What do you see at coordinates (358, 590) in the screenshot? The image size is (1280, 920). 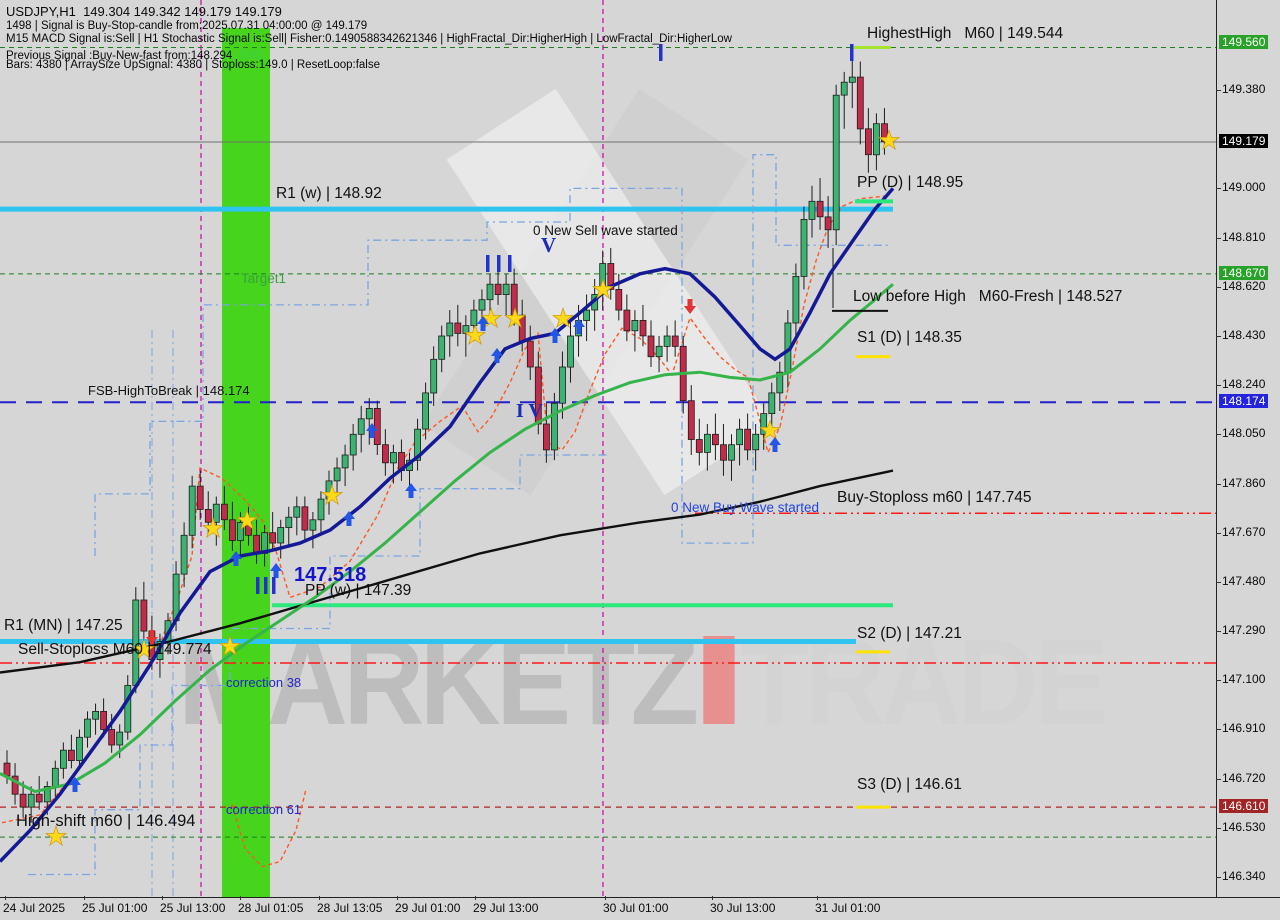 I see `chart-annotation: PP (w) | 147.39` at bounding box center [358, 590].